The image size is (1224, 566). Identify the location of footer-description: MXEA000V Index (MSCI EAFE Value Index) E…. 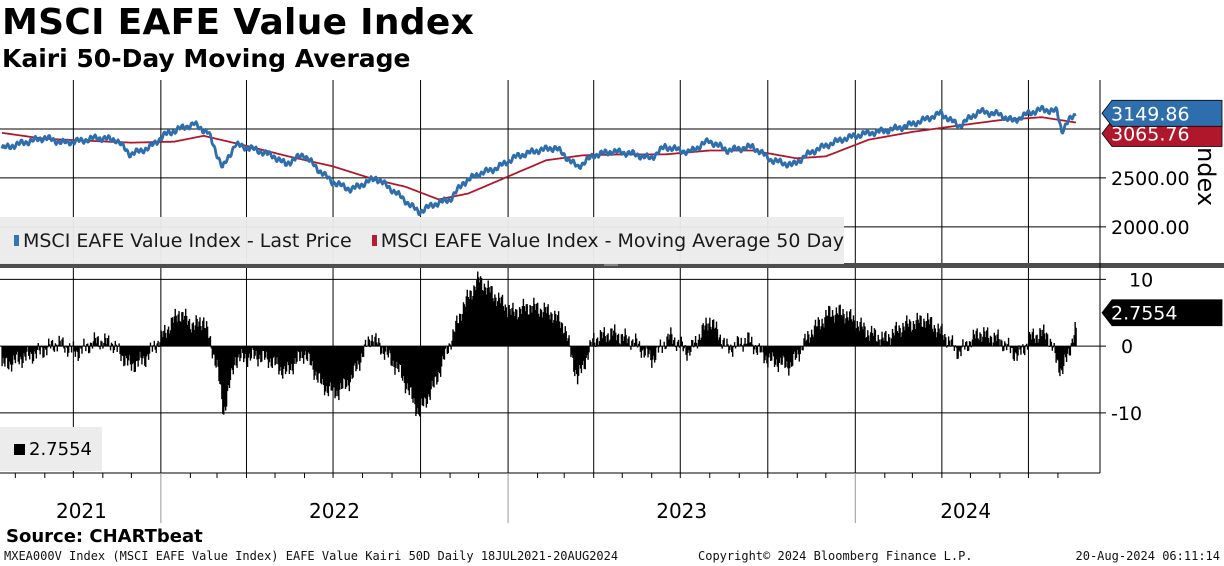
(311, 556).